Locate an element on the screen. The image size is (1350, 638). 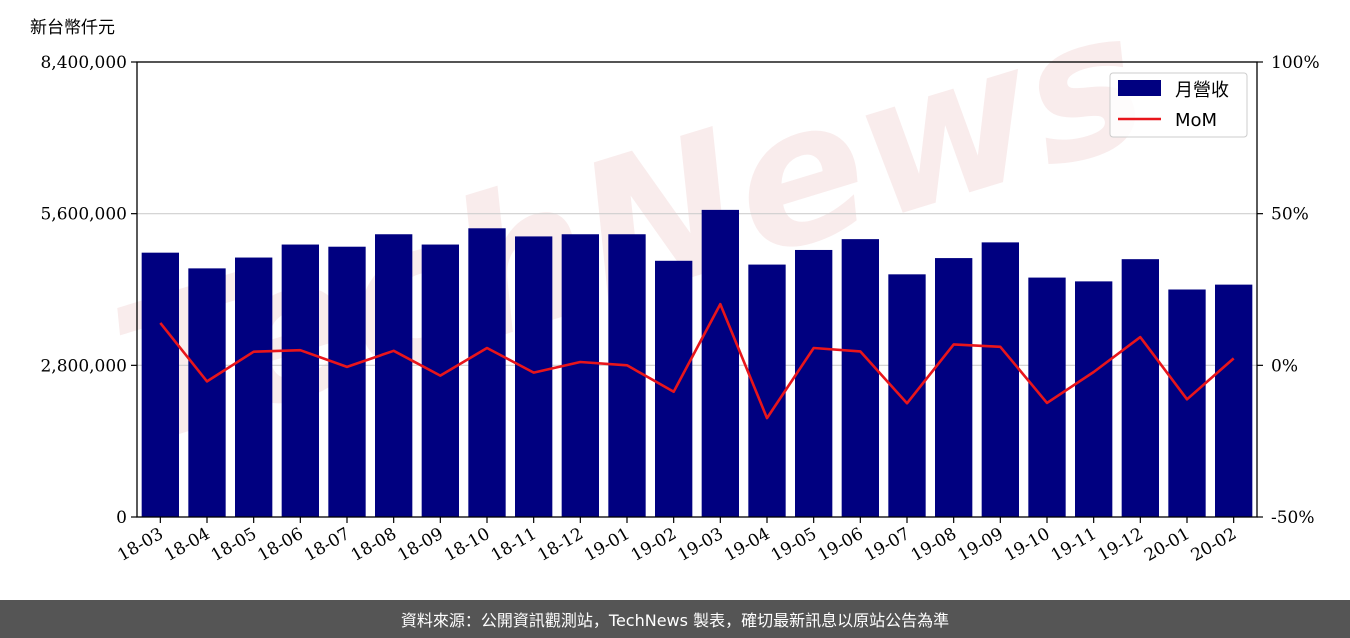
legend: 月營收 MoM is located at coordinates (1178, 105).